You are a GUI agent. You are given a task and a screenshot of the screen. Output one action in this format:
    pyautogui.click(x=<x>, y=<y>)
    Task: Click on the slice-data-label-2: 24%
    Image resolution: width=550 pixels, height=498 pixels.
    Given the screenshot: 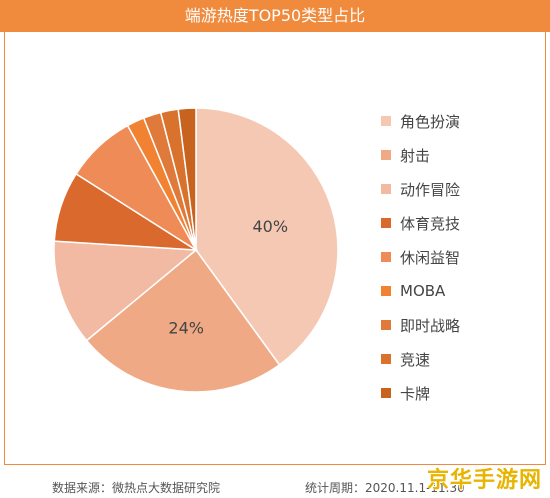 What is the action you would take?
    pyautogui.click(x=186, y=327)
    